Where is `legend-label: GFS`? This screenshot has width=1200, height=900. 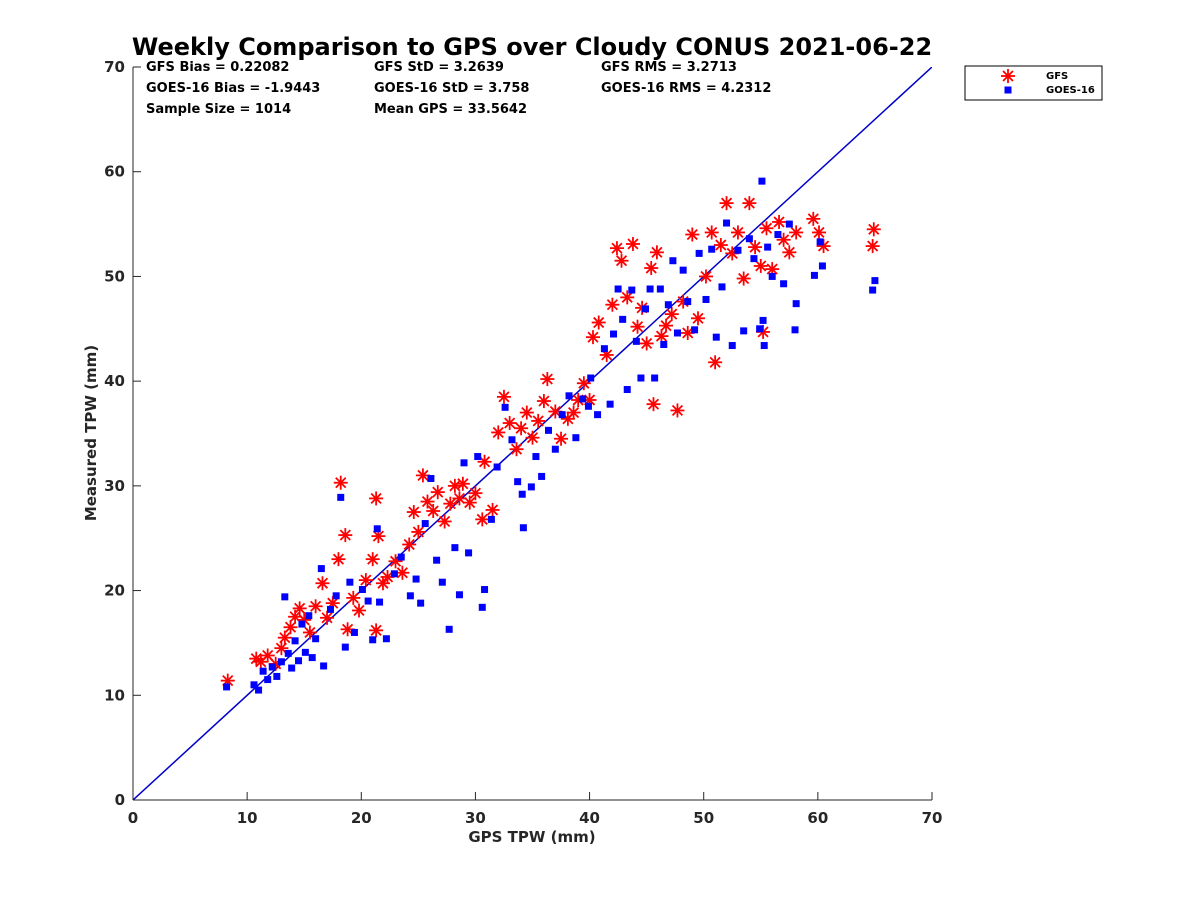 legend-label: GFS is located at coordinates (1057, 76).